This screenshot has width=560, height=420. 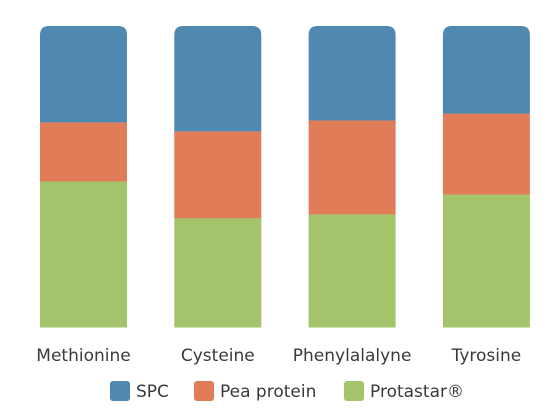 What do you see at coordinates (120, 391) in the screenshot?
I see `legend-swatch-spc` at bounding box center [120, 391].